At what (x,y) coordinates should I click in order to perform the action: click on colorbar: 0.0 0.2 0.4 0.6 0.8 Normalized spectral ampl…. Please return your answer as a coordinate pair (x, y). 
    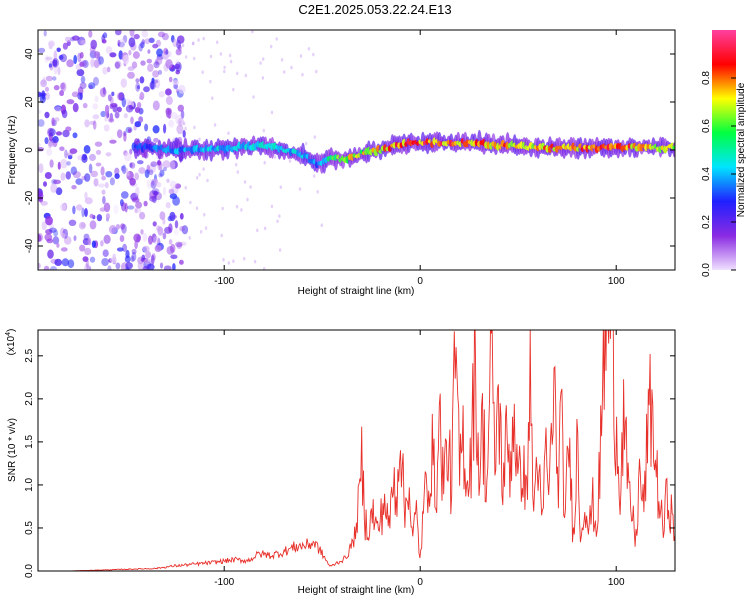
    Looking at the image, I should click on (724, 153).